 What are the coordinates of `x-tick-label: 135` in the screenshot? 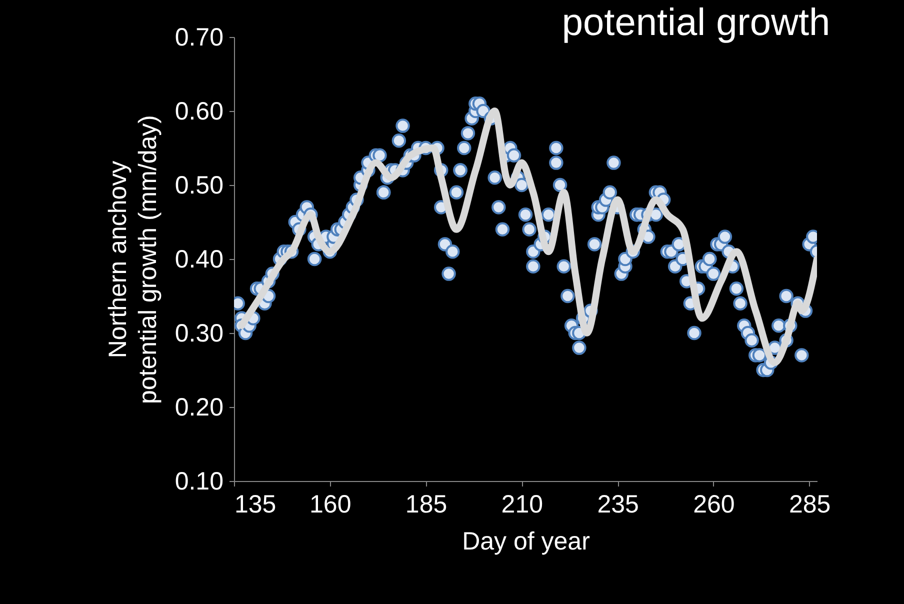 It's located at (255, 504).